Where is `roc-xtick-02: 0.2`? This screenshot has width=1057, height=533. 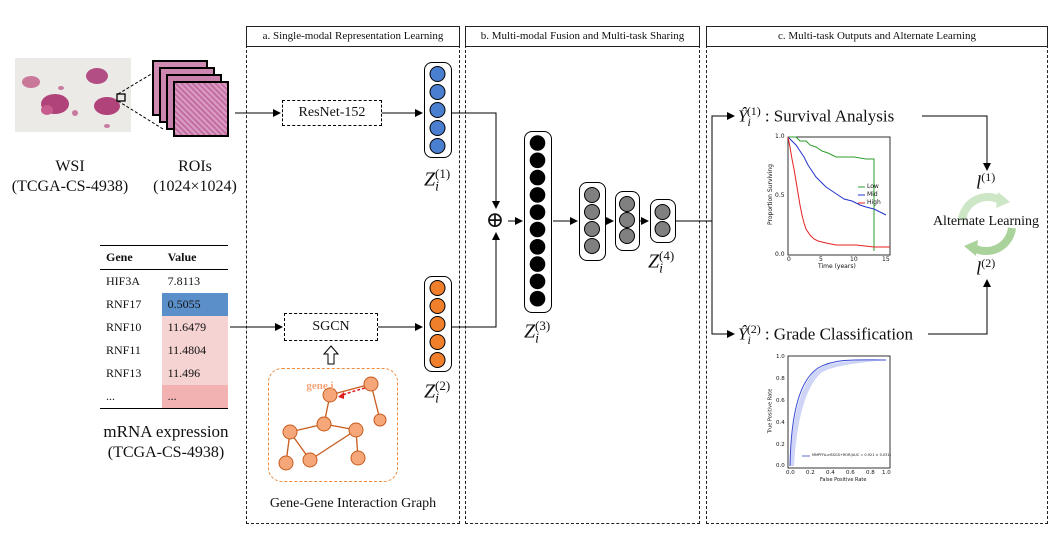
roc-xtick-02: 0.2 is located at coordinates (810, 473).